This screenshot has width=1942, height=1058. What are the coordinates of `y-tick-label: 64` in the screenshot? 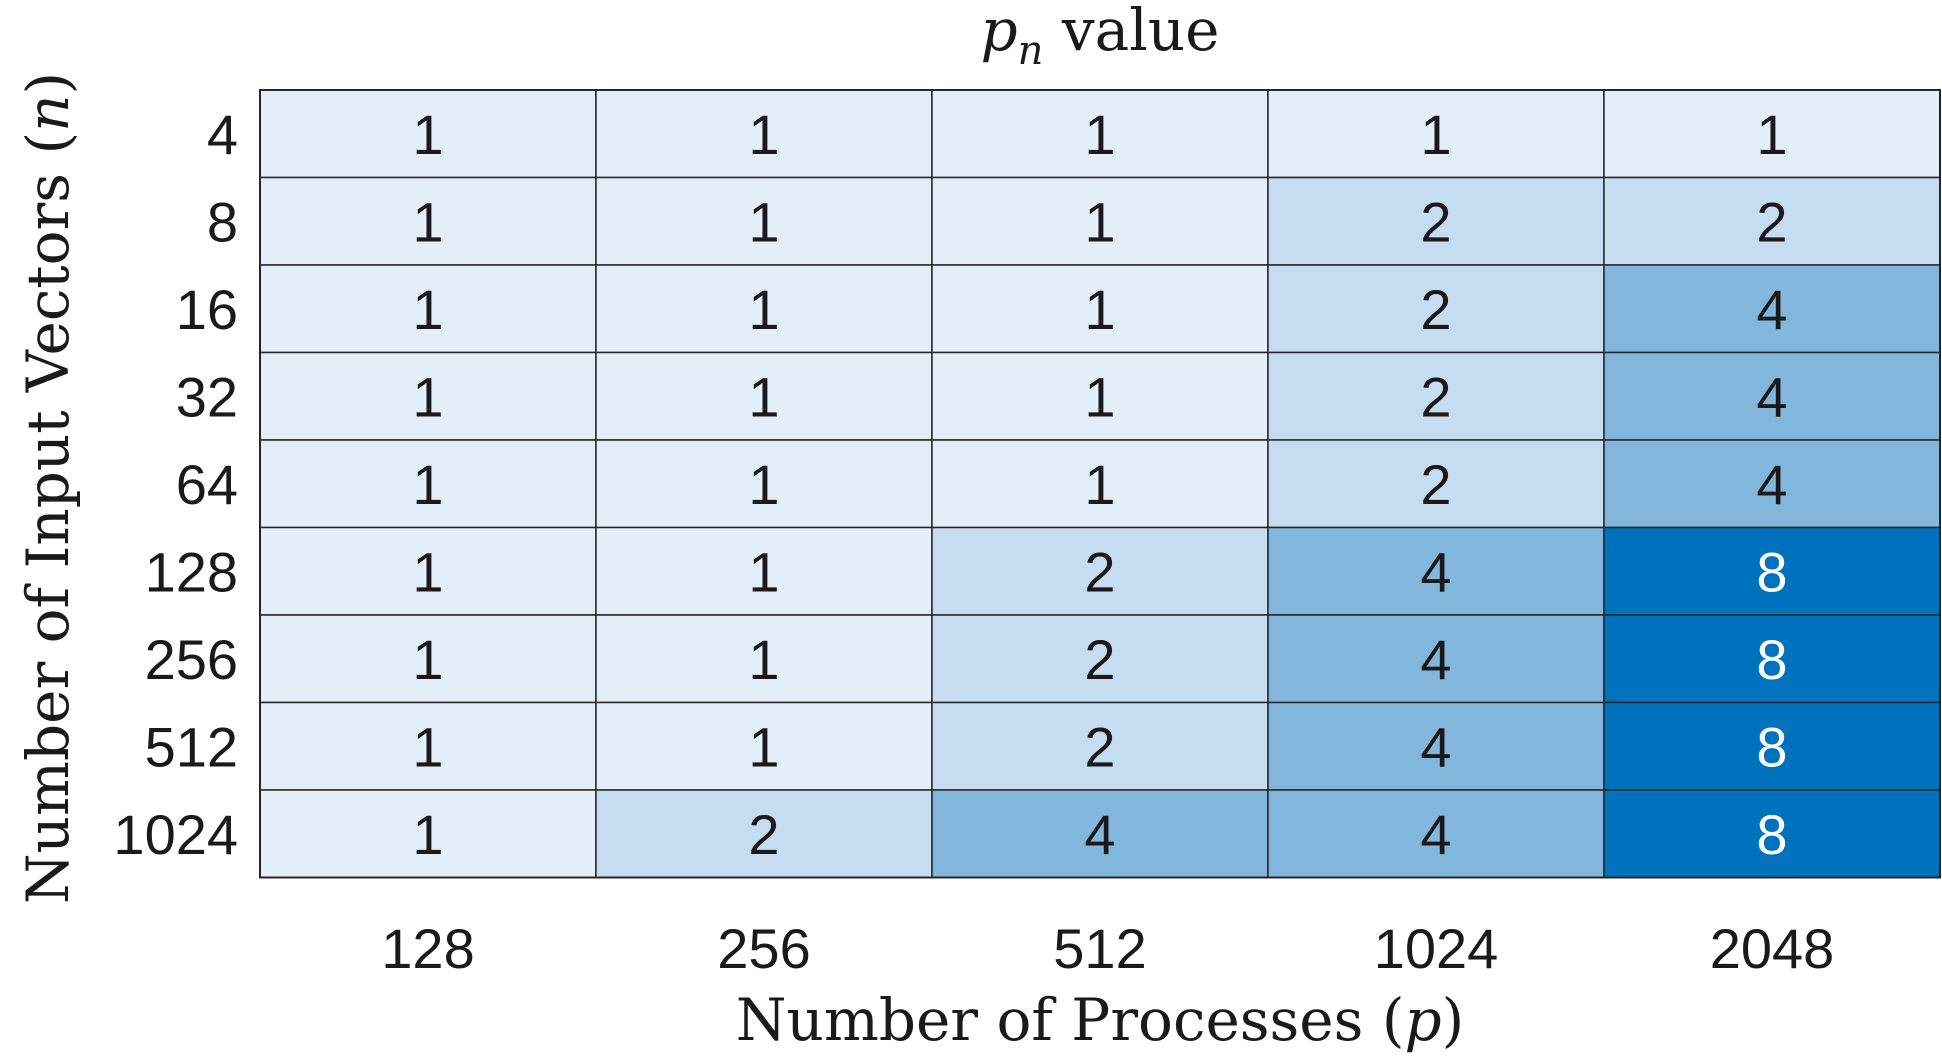 It's located at (207, 484).